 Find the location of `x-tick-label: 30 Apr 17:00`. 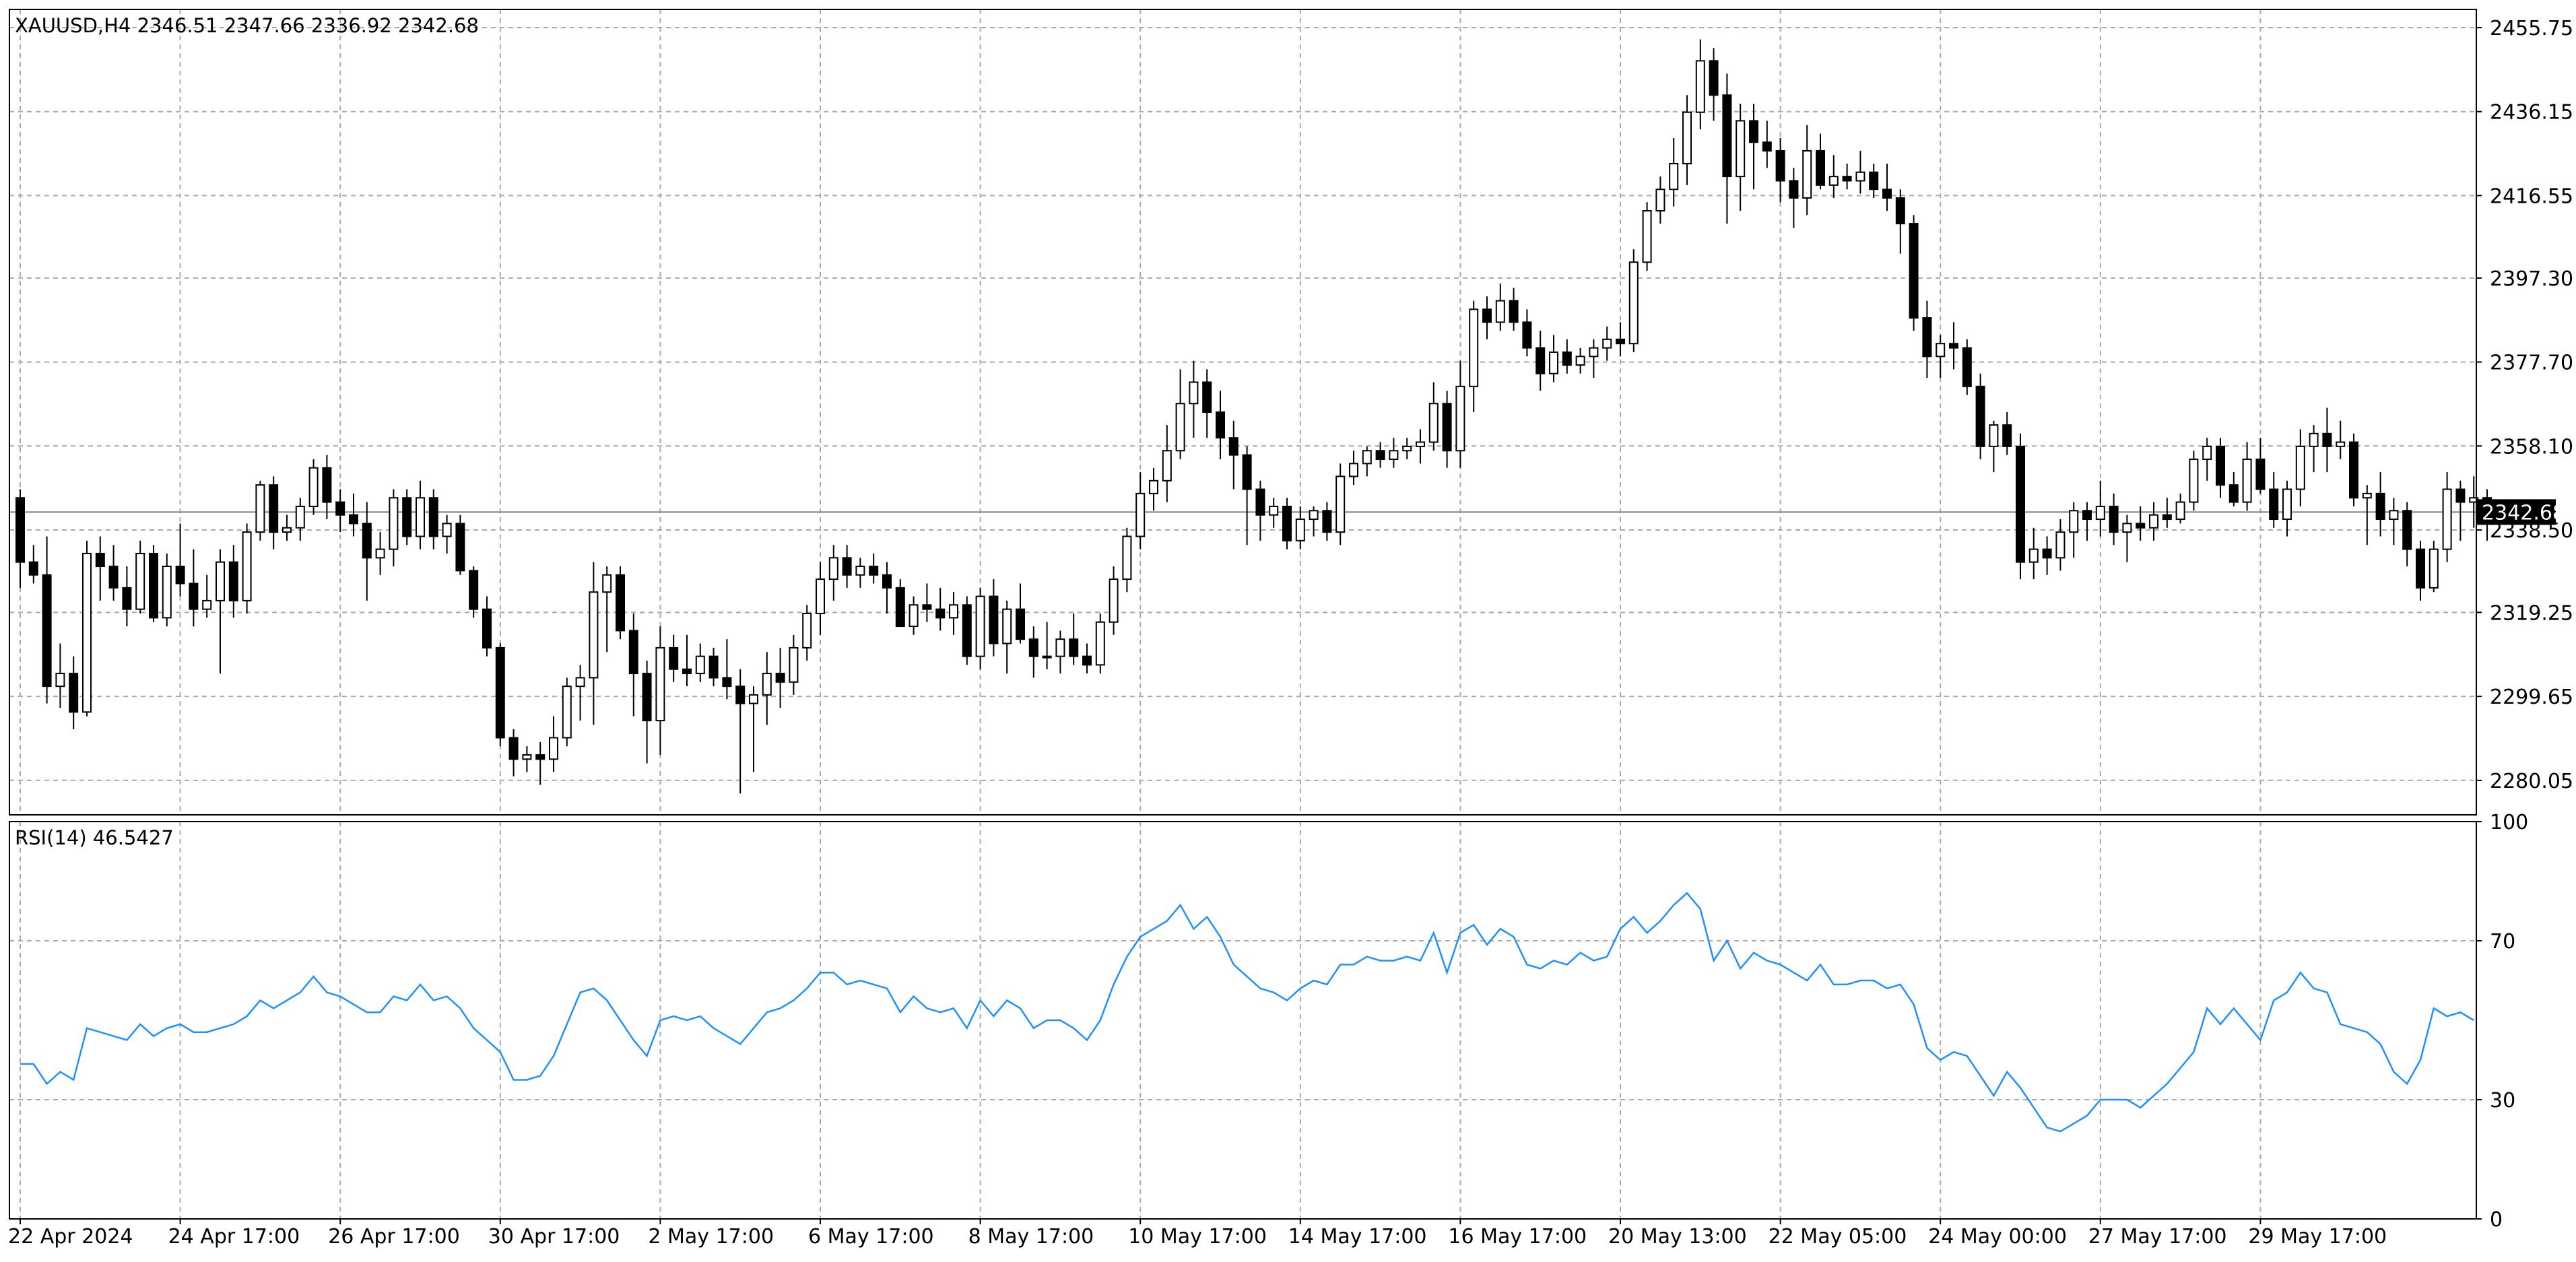

x-tick-label: 30 Apr 17:00 is located at coordinates (554, 1237).